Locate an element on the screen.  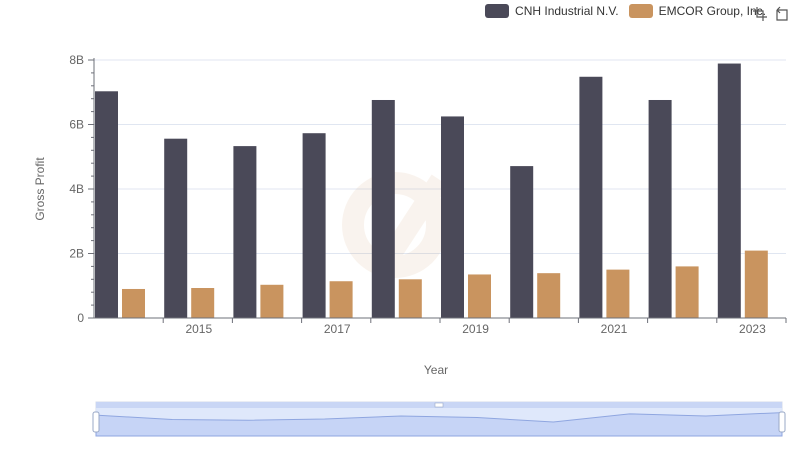
legend-item-emcor: EMCOR Group, Inc. is located at coordinates (697, 11).